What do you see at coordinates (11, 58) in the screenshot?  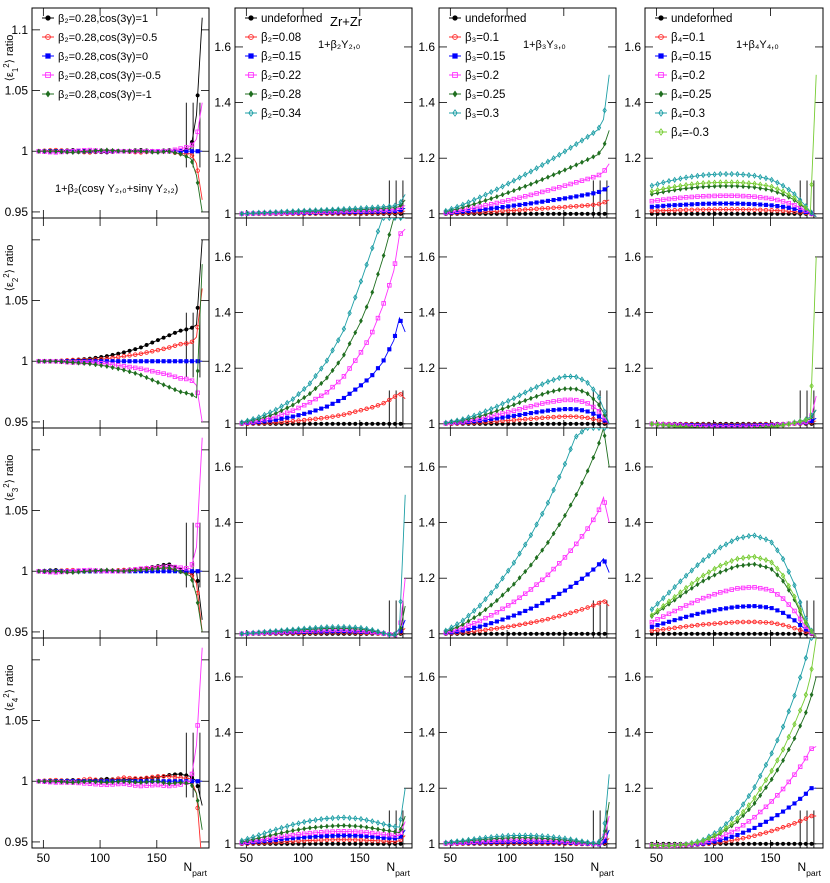 I see `y-axis-title-row-1: ⟨ε12⟩ ratio` at bounding box center [11, 58].